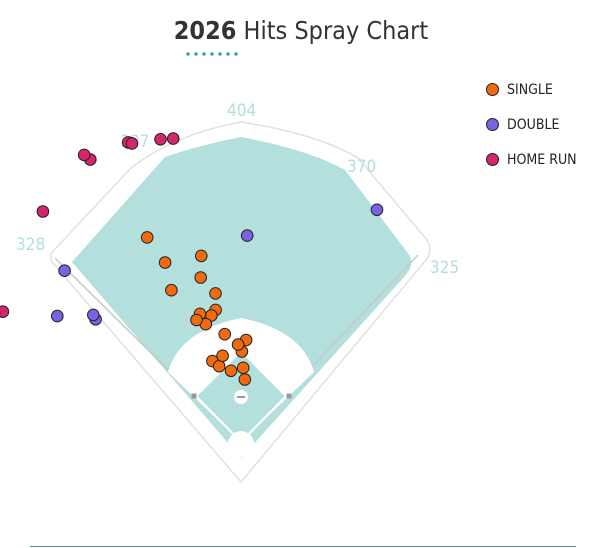  Describe the element at coordinates (194, 396) in the screenshot. I see `third-base` at that location.